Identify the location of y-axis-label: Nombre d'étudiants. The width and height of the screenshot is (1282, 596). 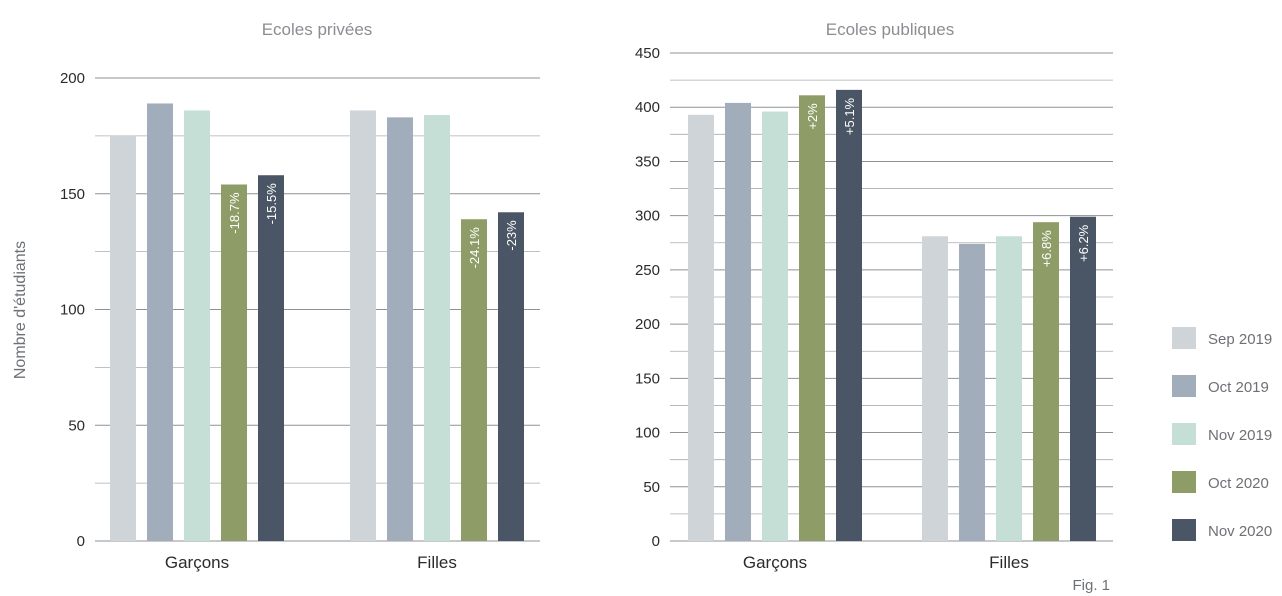
(20, 310).